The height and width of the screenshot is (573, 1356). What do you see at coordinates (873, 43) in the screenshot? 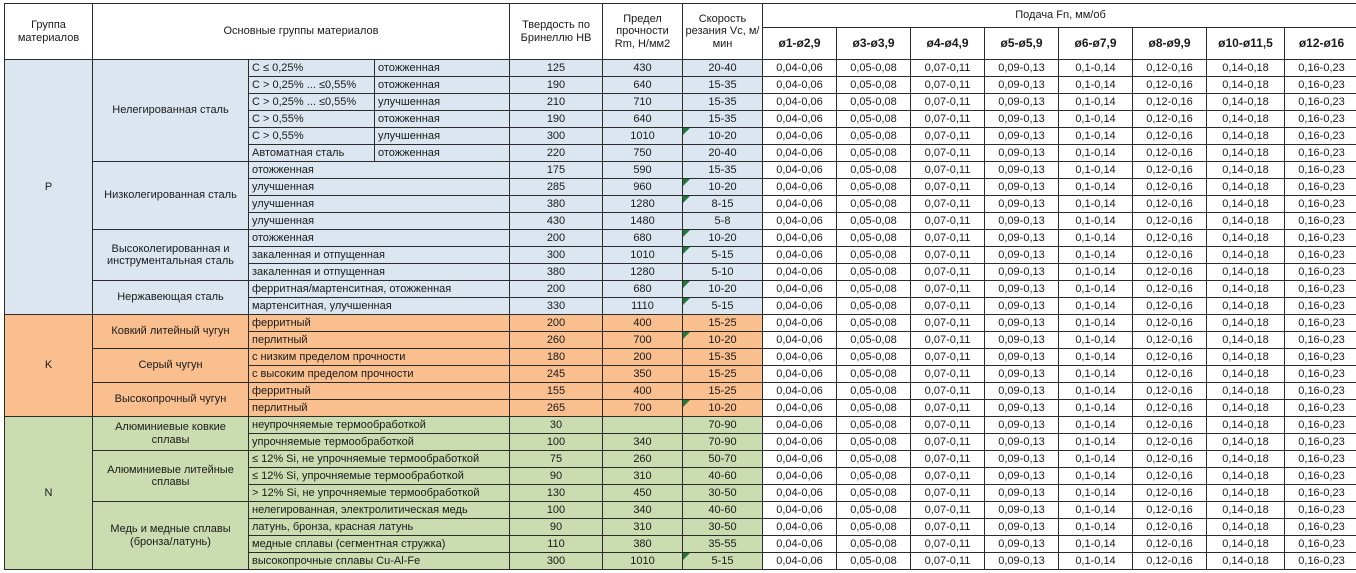
I see `header-diameter-2: ø3-ø3,9` at bounding box center [873, 43].